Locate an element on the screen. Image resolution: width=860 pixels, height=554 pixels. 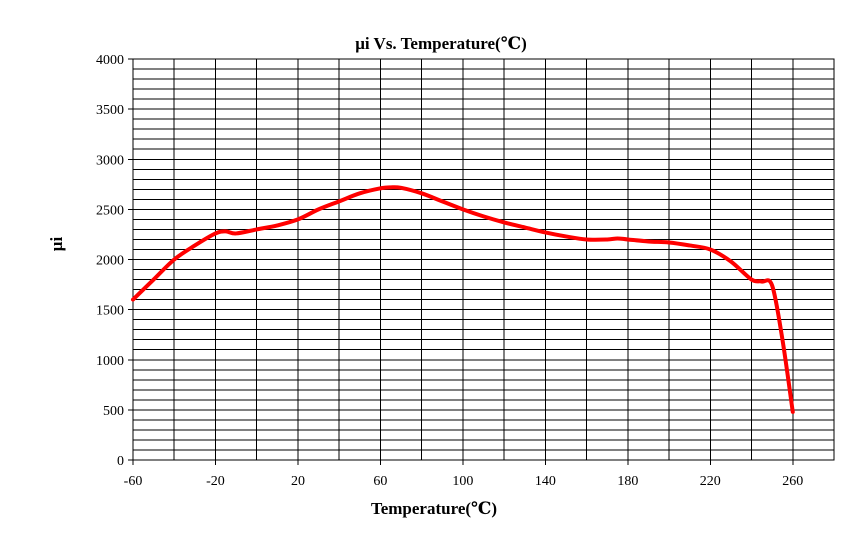
x-tick-label: 180 is located at coordinates (627, 481).